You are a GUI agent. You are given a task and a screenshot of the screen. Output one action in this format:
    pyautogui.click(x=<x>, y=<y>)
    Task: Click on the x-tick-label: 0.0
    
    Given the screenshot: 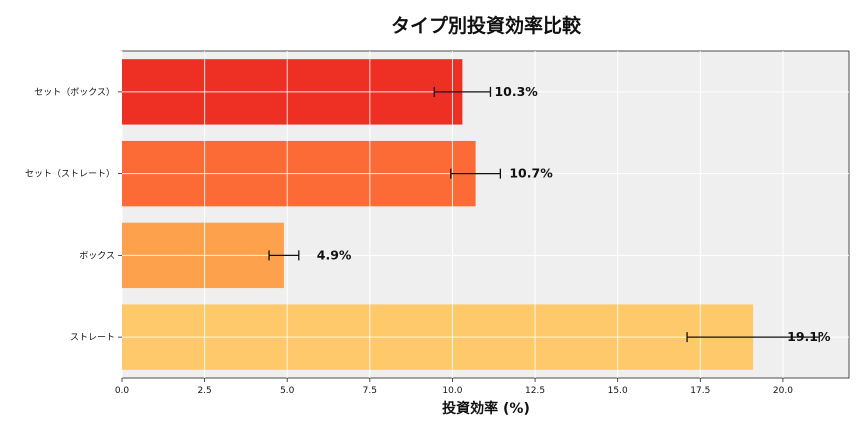 What is the action you would take?
    pyautogui.click(x=122, y=391)
    